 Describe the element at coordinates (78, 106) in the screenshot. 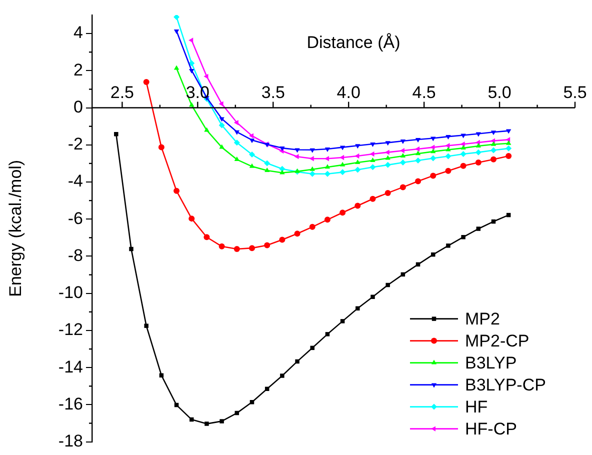

I see `y-tick-label: 0` at that location.